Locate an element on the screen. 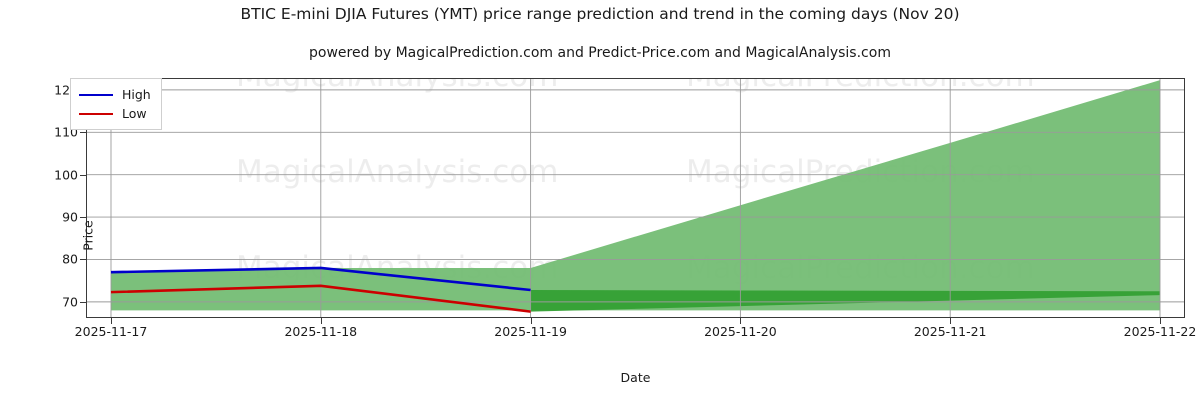 This screenshot has width=1200, height=400. x-tick-label: 2025-11-17 is located at coordinates (111, 331).